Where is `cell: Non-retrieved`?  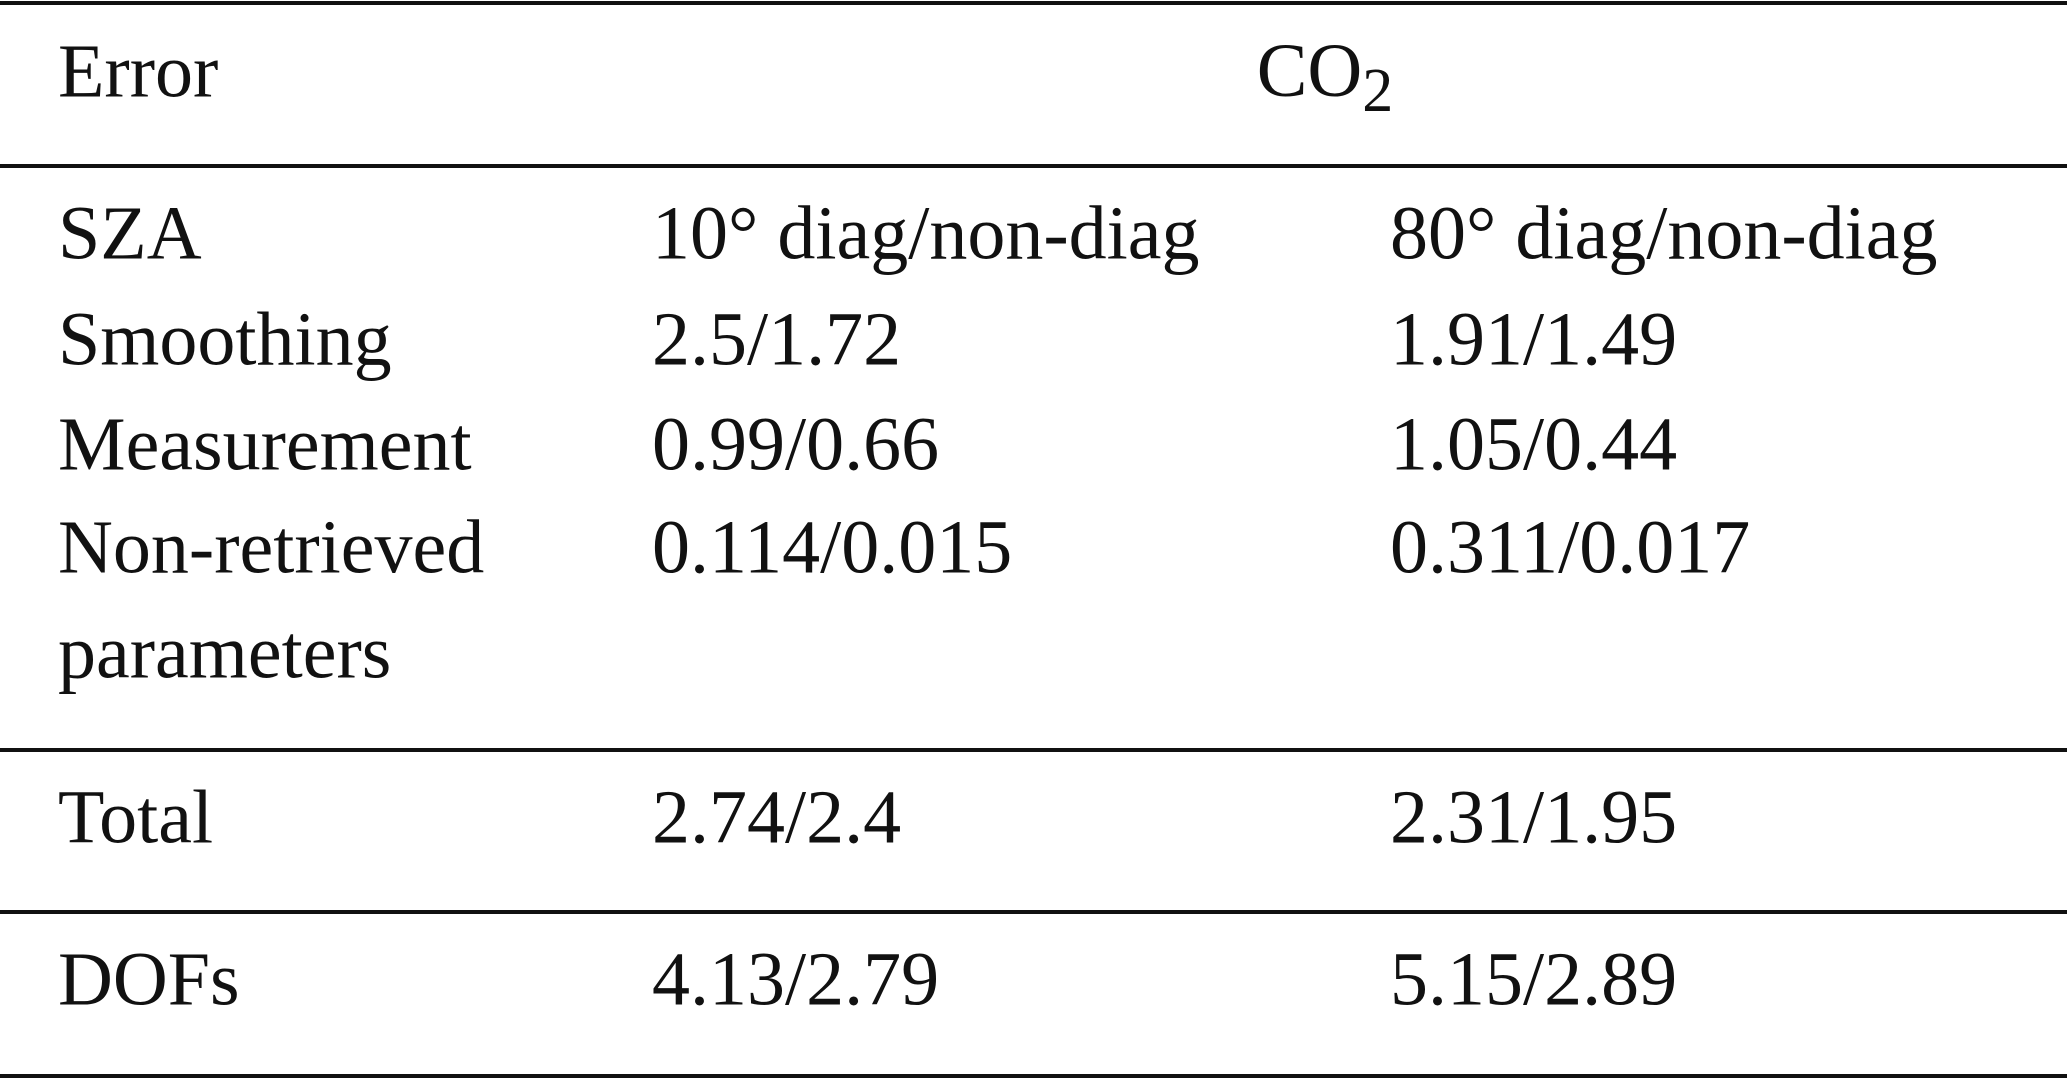
cell: Non-retrieved is located at coordinates (271, 547).